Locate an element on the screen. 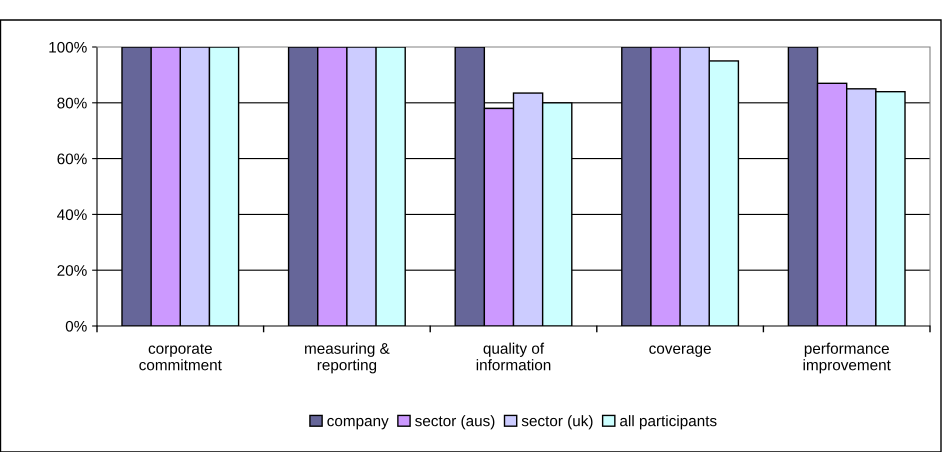 The width and height of the screenshot is (942, 452). x-tick-label: corporate commitment is located at coordinates (180, 357).